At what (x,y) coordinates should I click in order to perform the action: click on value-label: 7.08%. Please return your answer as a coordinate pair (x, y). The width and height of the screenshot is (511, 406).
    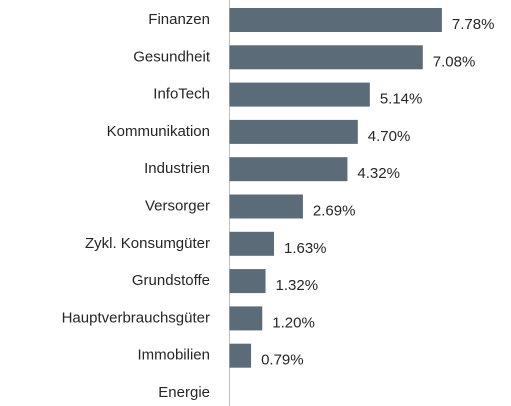
    Looking at the image, I should click on (454, 61).